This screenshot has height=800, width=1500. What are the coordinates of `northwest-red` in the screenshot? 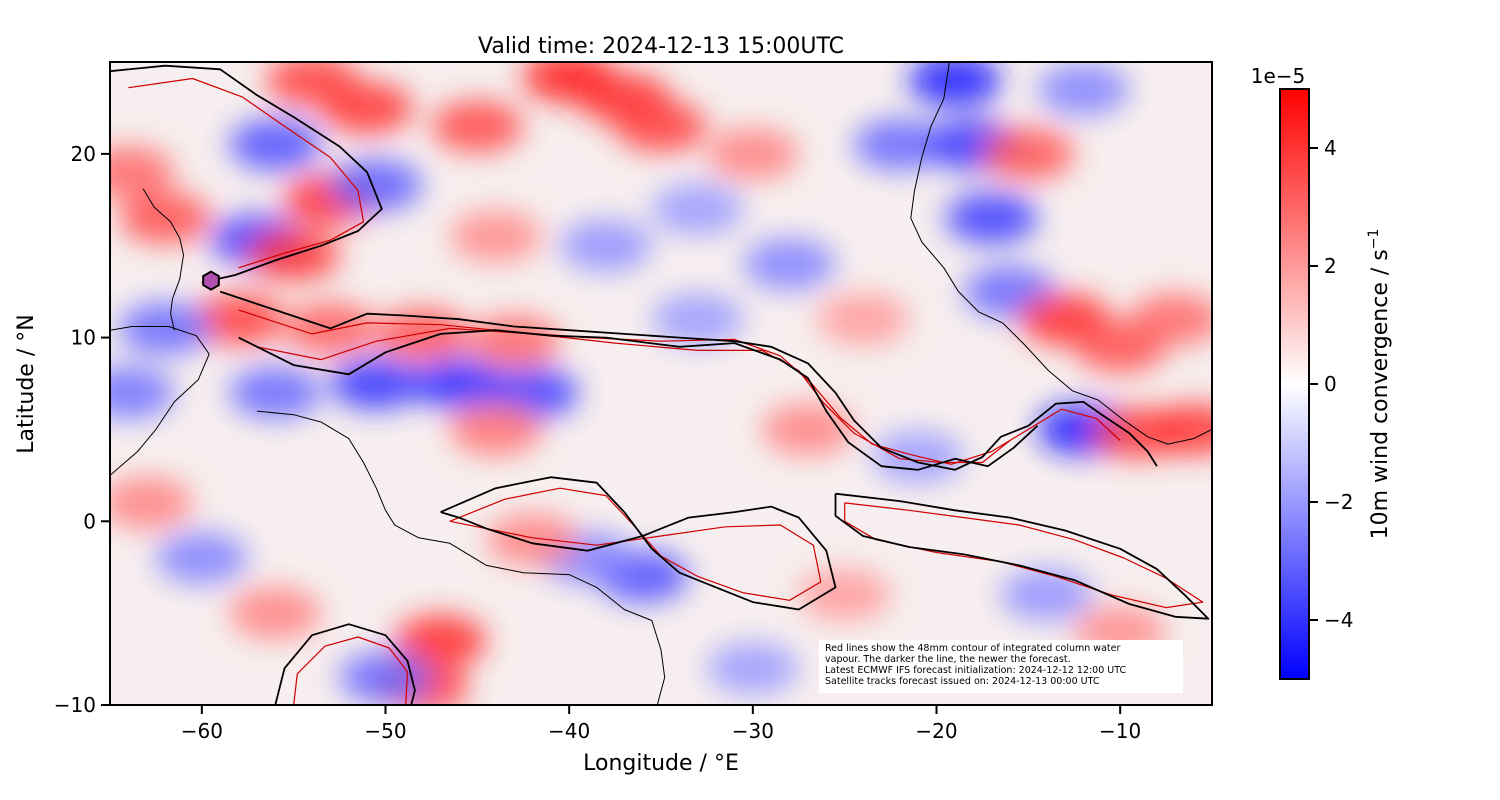 It's located at (246, 173).